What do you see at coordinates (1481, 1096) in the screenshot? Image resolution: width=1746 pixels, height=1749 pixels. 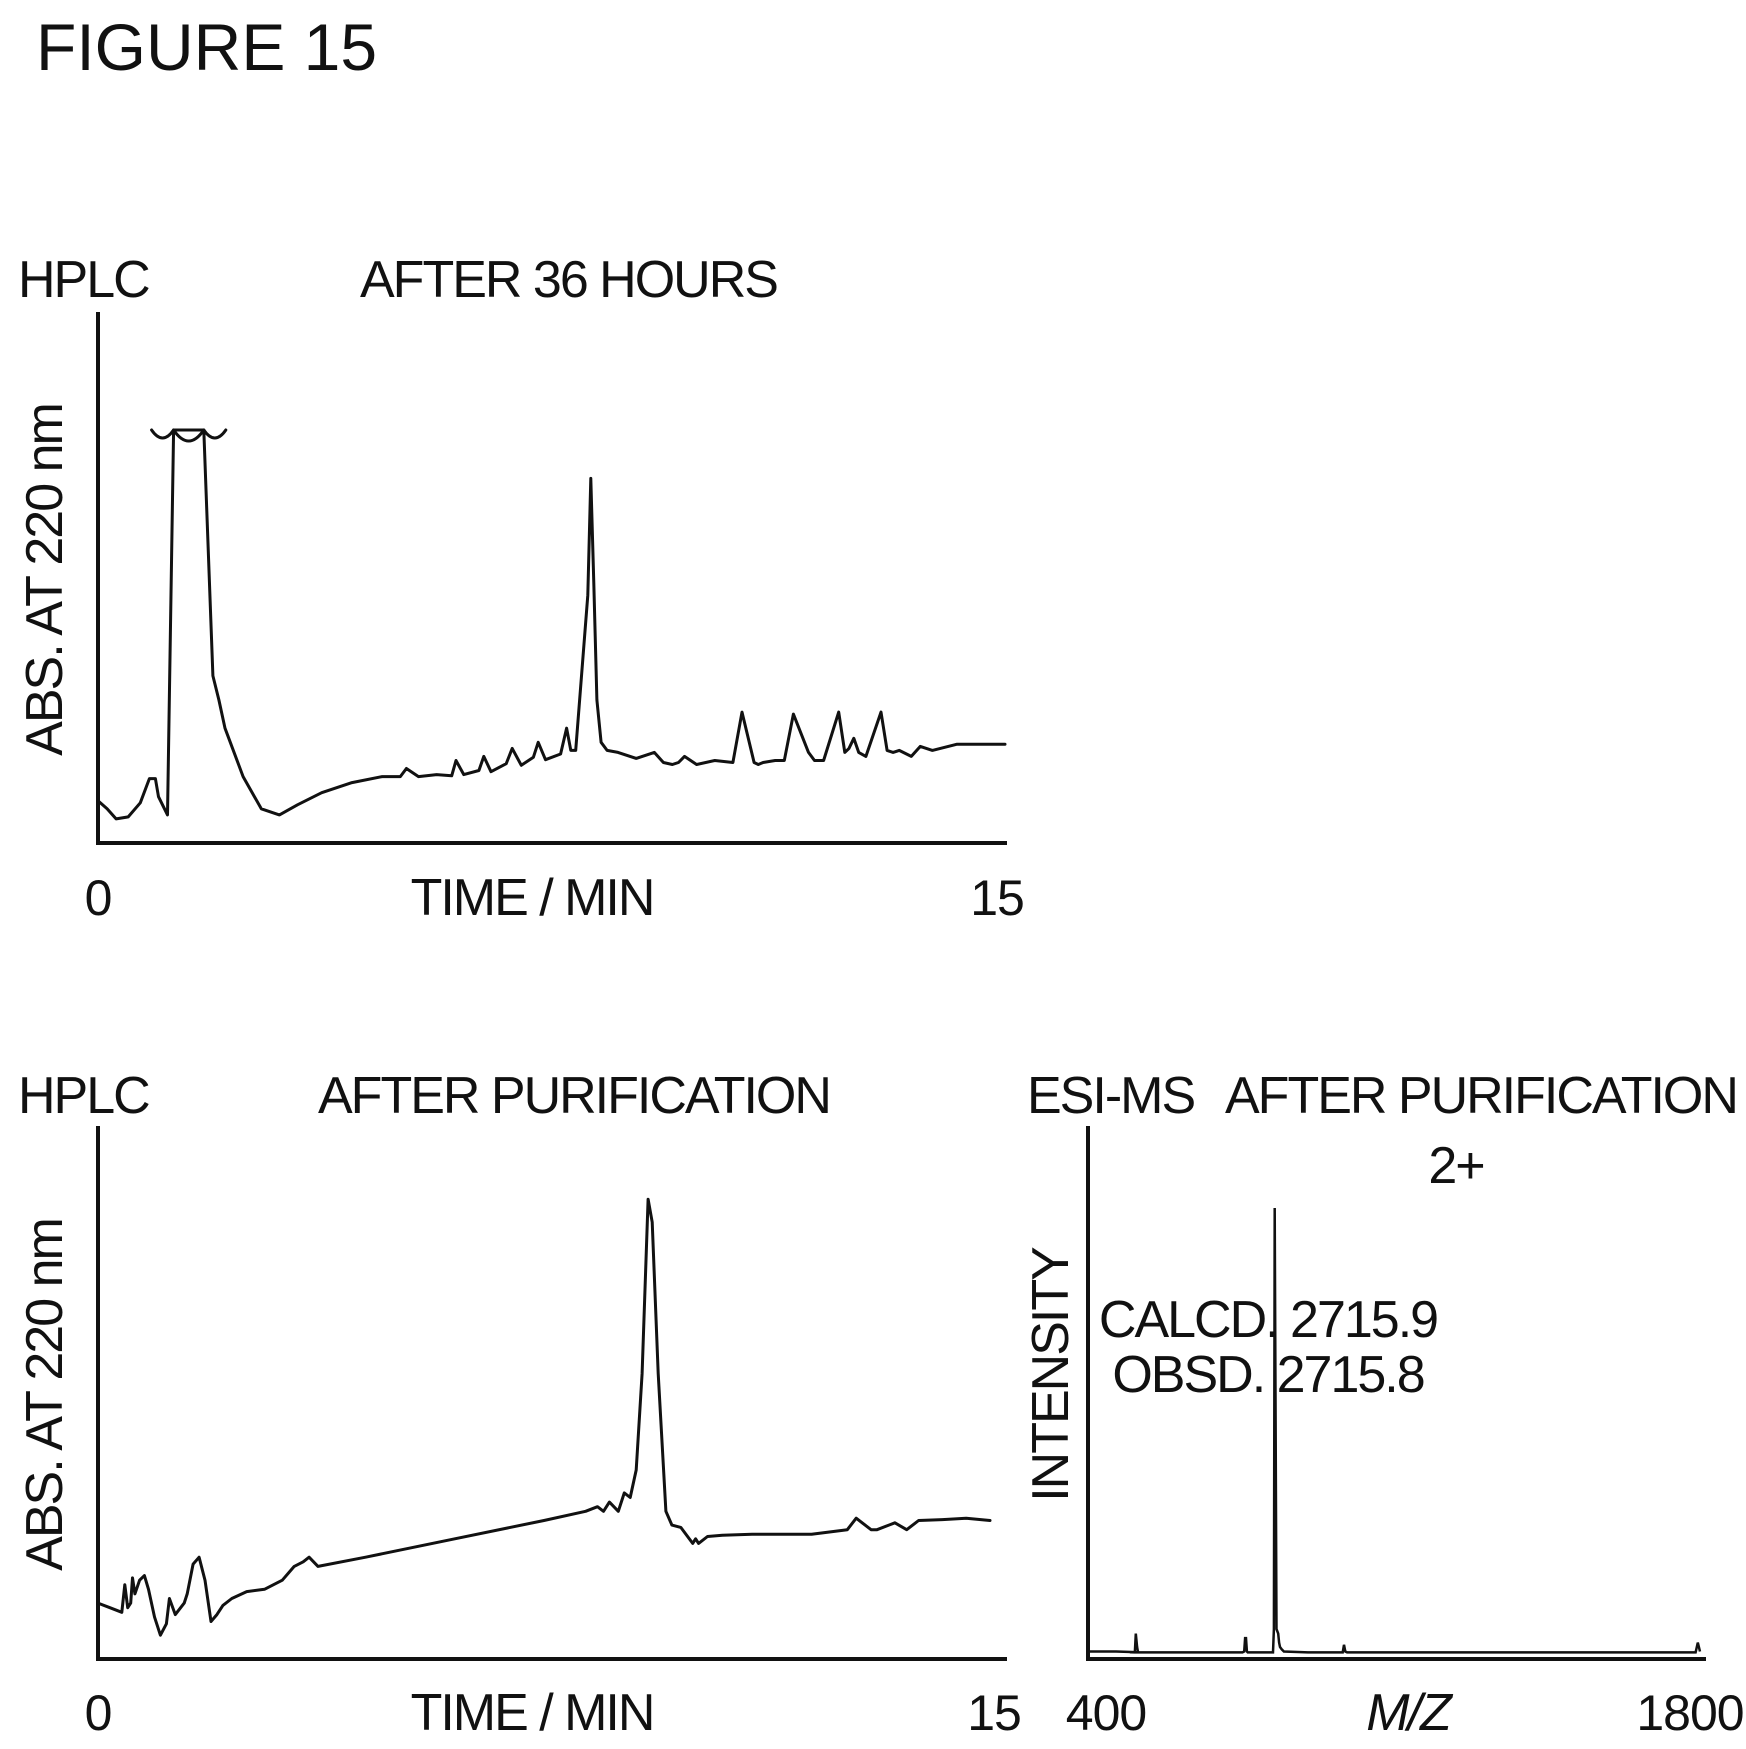 I see `panel-3-title: AFTER PURIFICATION` at bounding box center [1481, 1096].